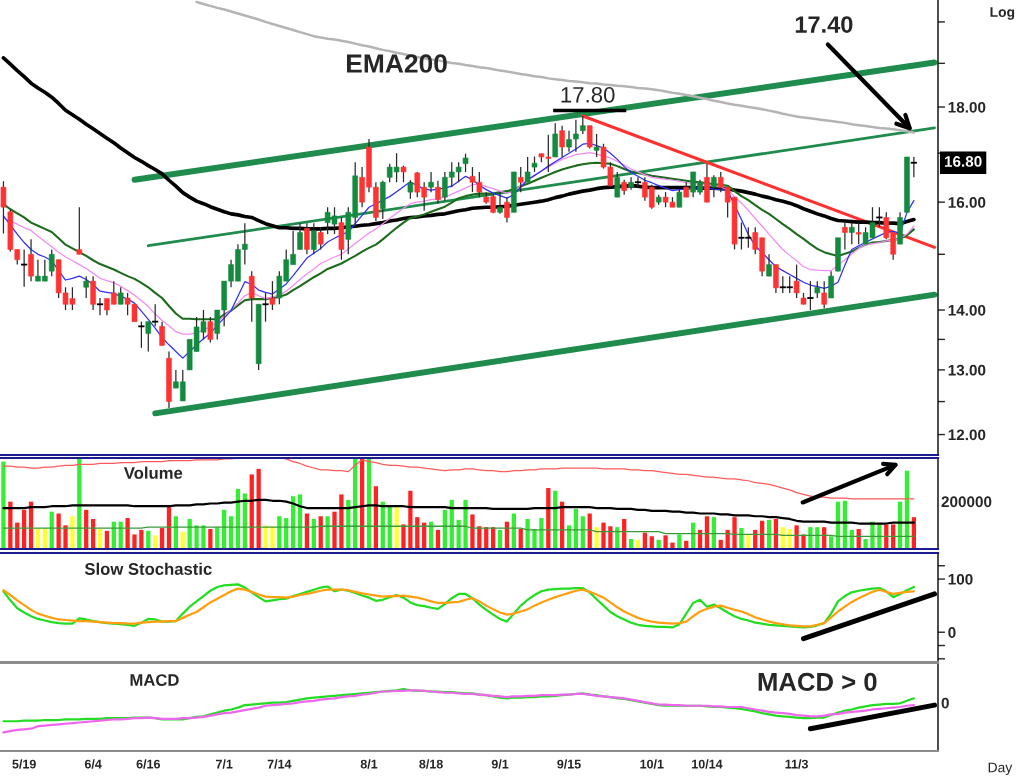  Describe the element at coordinates (279, 764) in the screenshot. I see `x-tick-label: 7/14` at that location.